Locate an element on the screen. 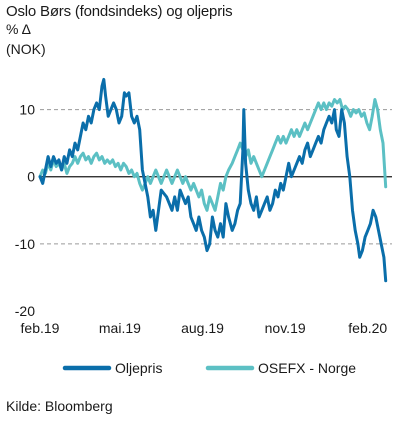 The image size is (413, 425). y-tick-label: -10 is located at coordinates (25, 244).